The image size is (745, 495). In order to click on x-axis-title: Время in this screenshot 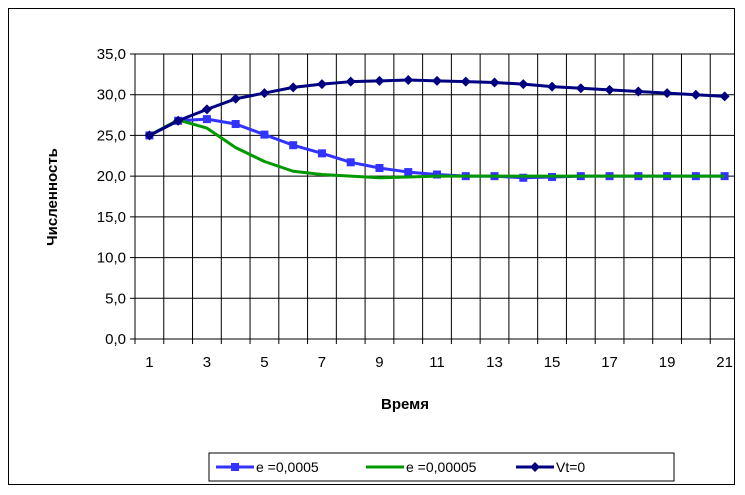, I will do `click(405, 404)`.